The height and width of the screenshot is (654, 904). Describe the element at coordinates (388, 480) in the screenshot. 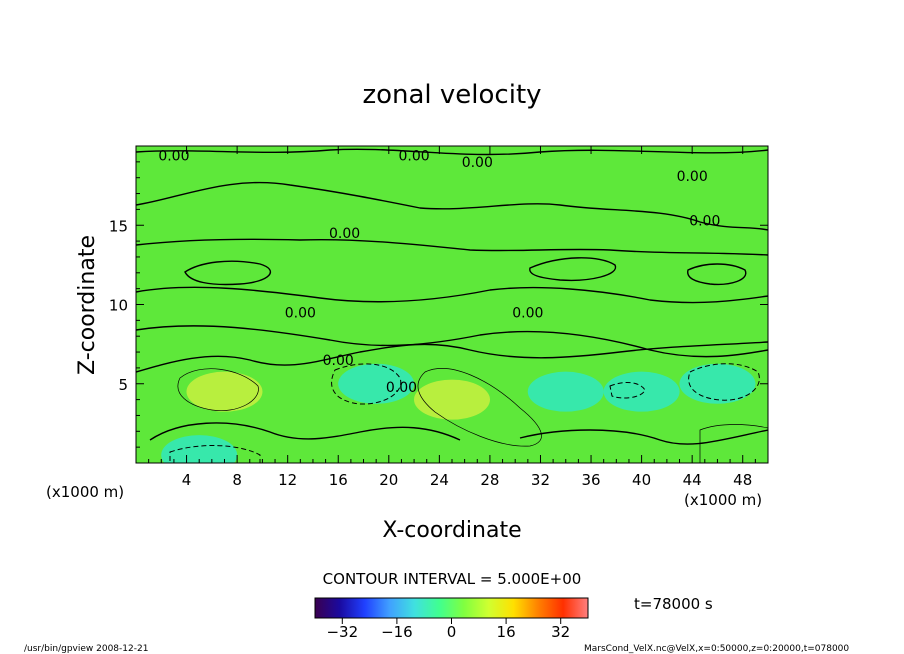

I see `x-tick-label: 20` at that location.